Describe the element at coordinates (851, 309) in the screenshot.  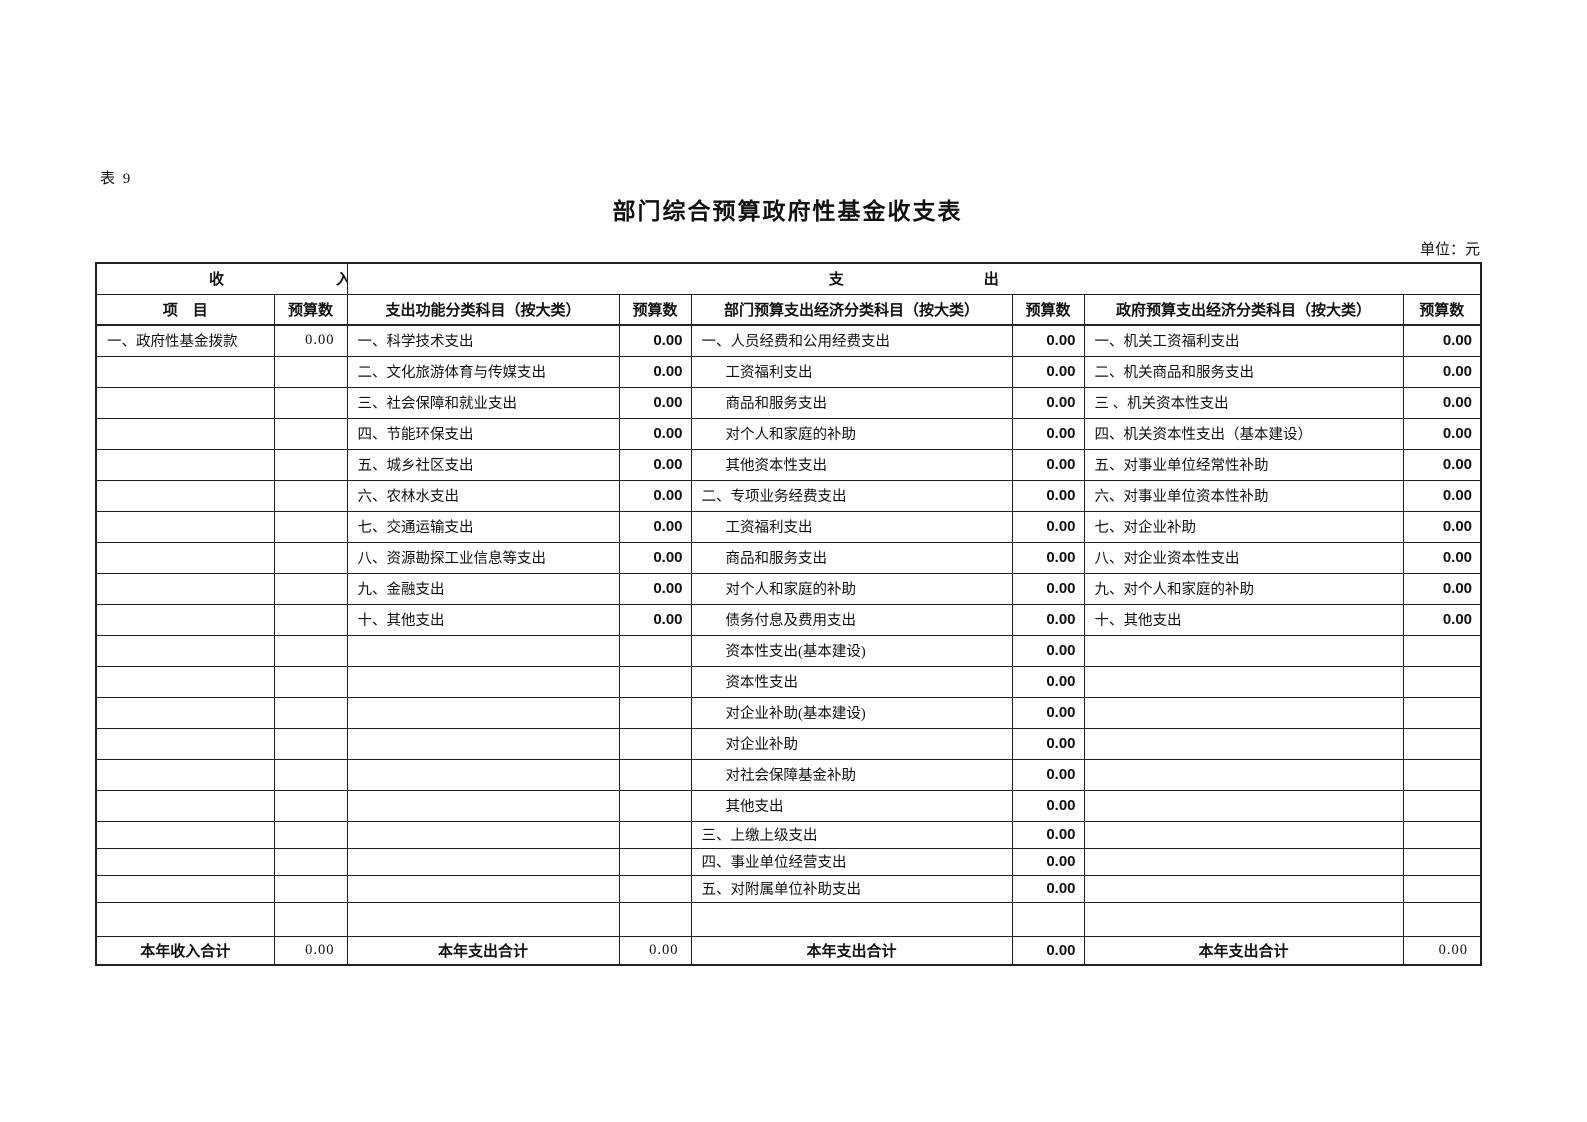
I see `col-header-dept-econ-class: 部门预算支出经济分类科目（按大类）` at that location.